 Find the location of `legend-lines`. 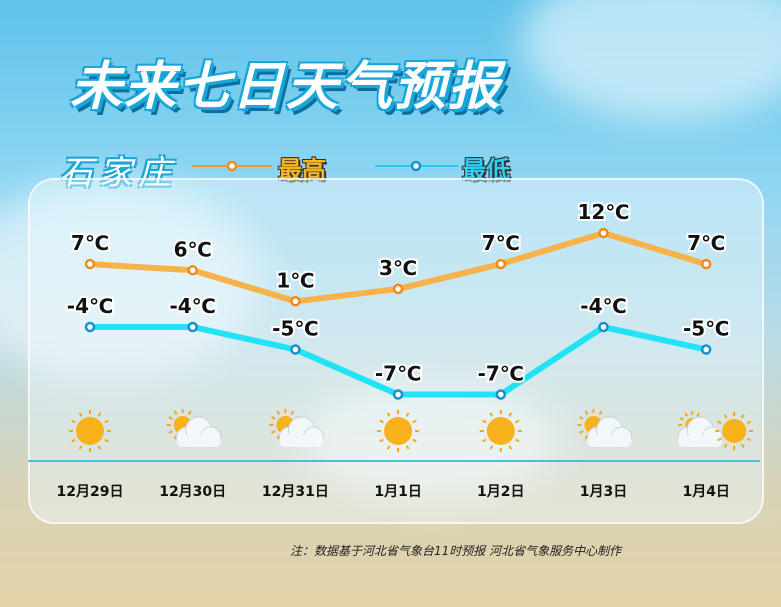

legend-lines is located at coordinates (325, 166).